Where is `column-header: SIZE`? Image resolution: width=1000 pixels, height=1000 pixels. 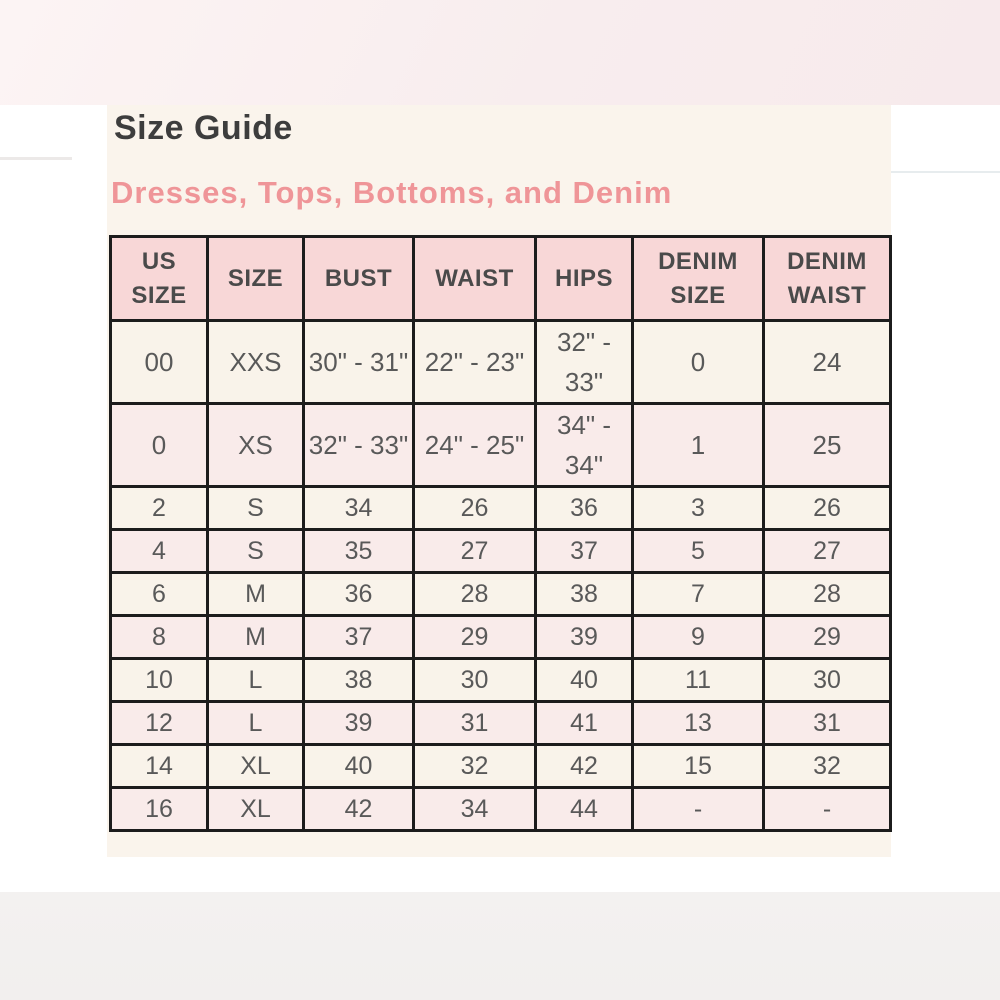
column-header: SIZE is located at coordinates (255, 278).